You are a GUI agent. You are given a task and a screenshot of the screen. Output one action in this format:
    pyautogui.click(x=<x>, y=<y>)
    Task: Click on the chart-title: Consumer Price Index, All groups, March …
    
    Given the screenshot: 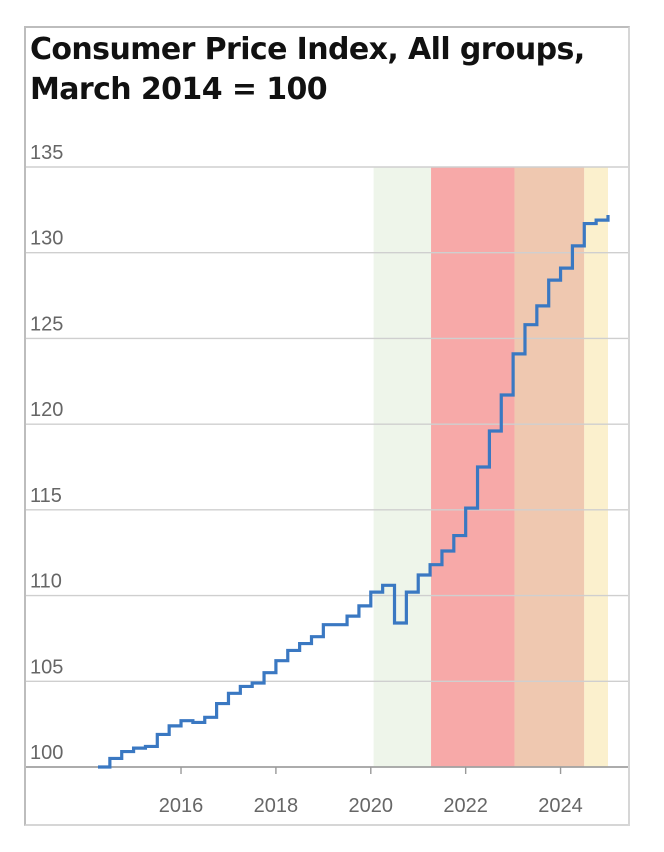 What is the action you would take?
    pyautogui.click(x=325, y=70)
    